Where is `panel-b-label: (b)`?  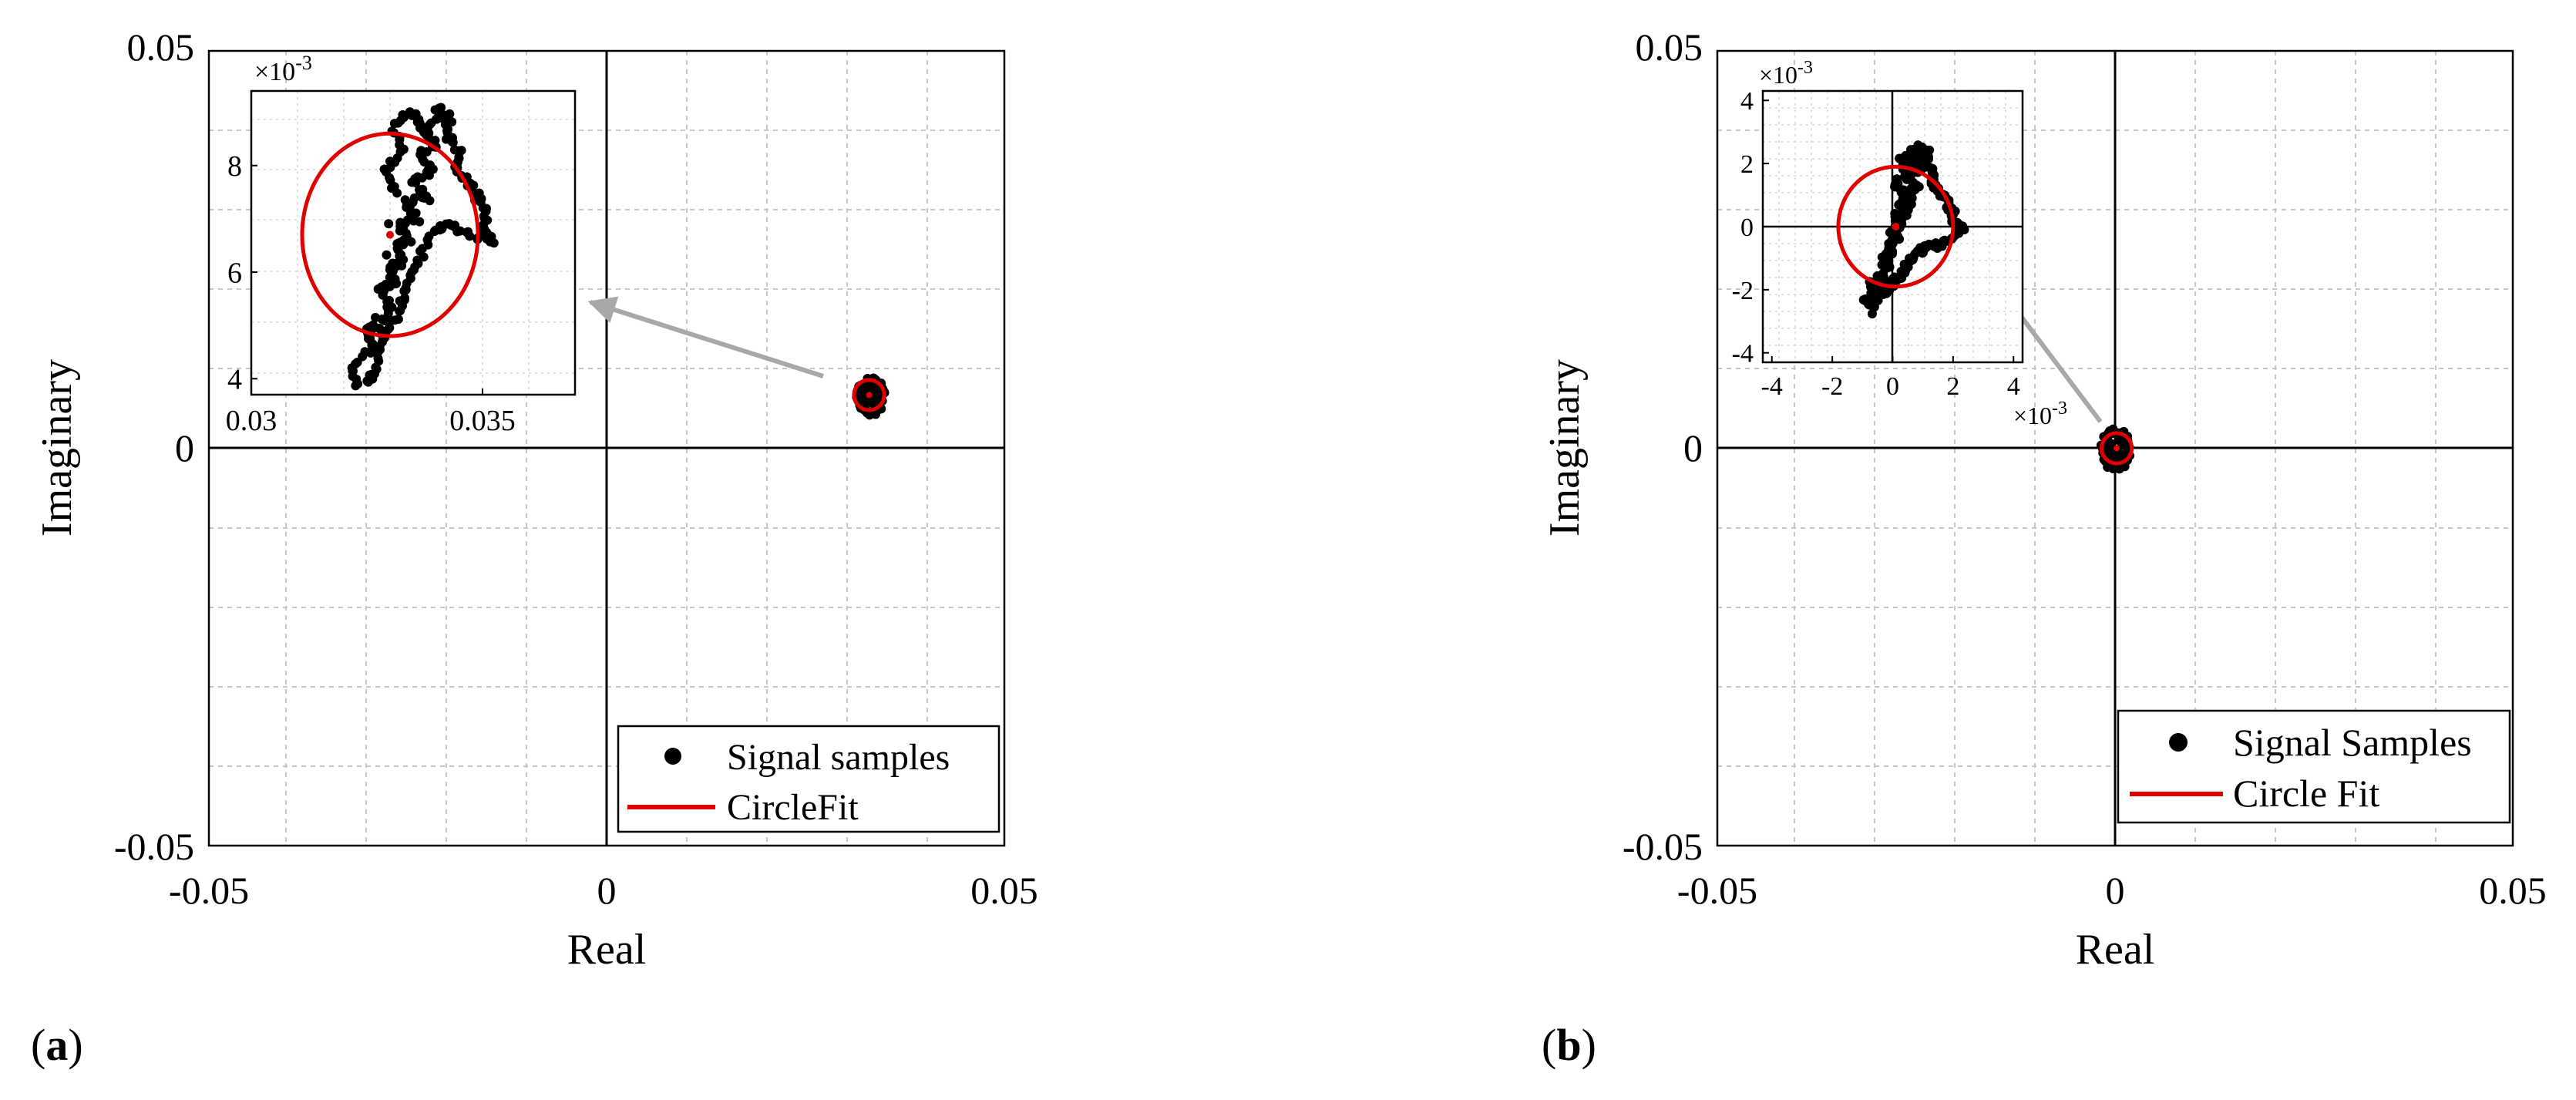 panel-b-label: (b) is located at coordinates (1569, 1045).